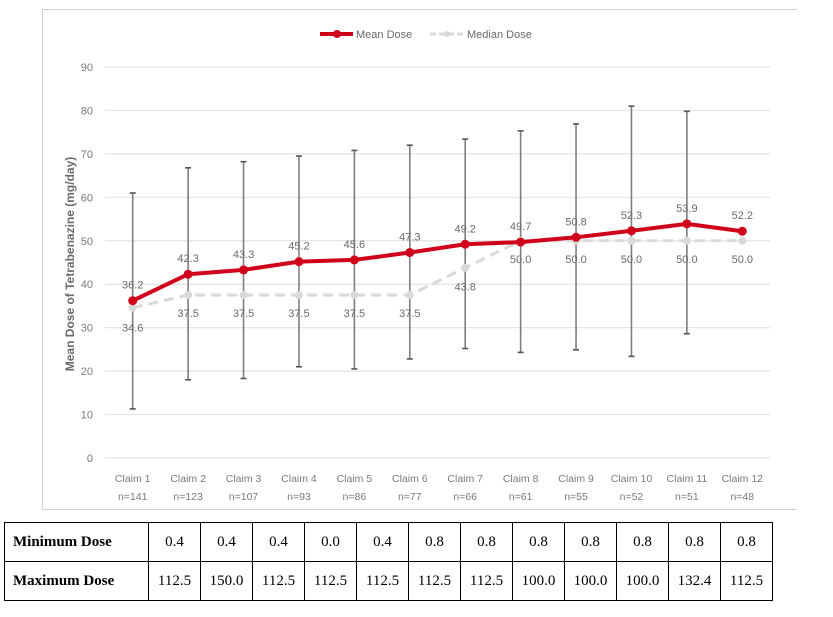 Image resolution: width=833 pixels, height=617 pixels. I want to click on mean-value-label: 52.3, so click(631, 216).